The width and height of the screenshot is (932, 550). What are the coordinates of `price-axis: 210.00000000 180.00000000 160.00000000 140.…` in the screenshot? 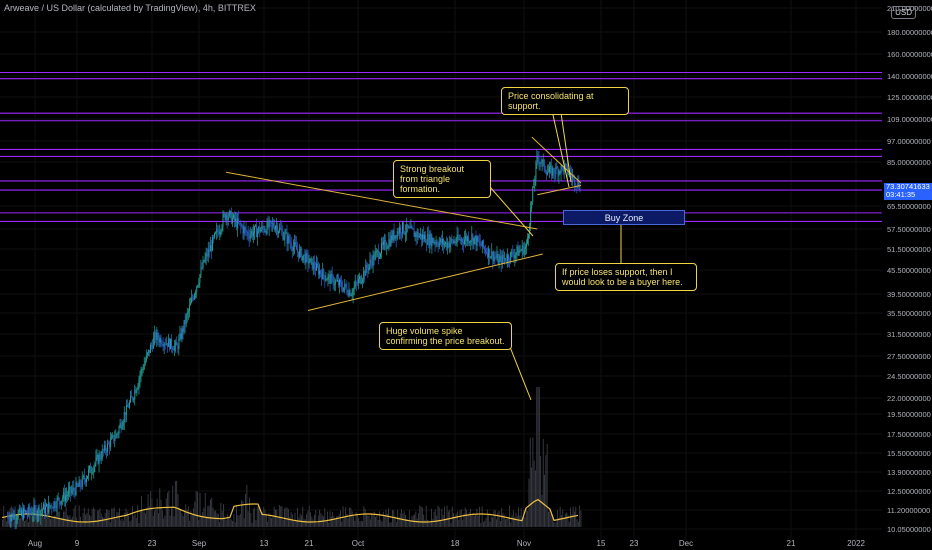 It's located at (907, 270).